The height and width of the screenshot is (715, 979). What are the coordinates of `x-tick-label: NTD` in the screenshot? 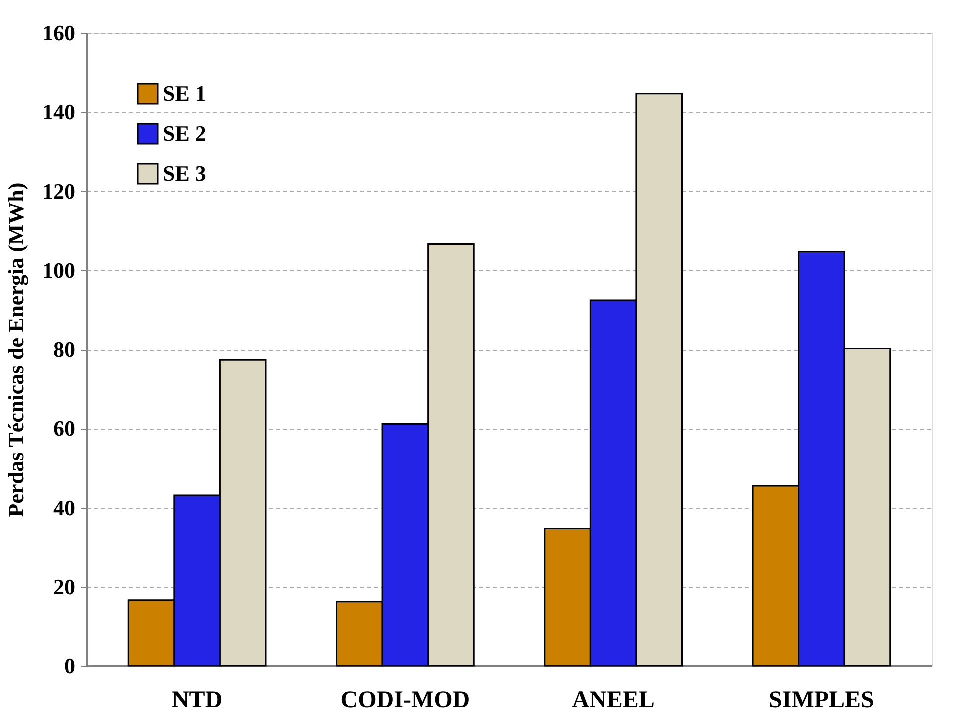 It's located at (197, 701).